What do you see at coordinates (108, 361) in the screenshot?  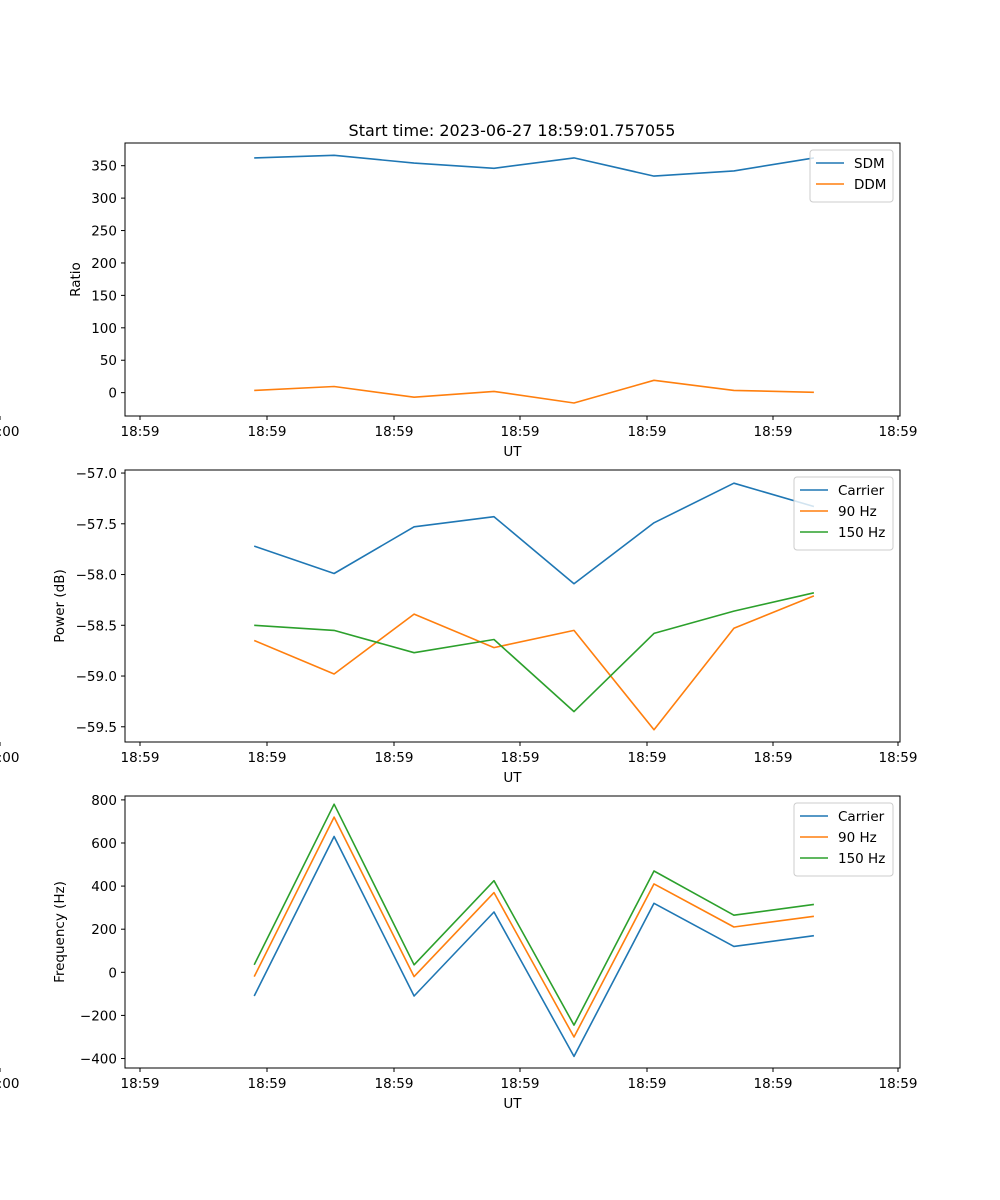 I see `y-tick-label: 50` at bounding box center [108, 361].